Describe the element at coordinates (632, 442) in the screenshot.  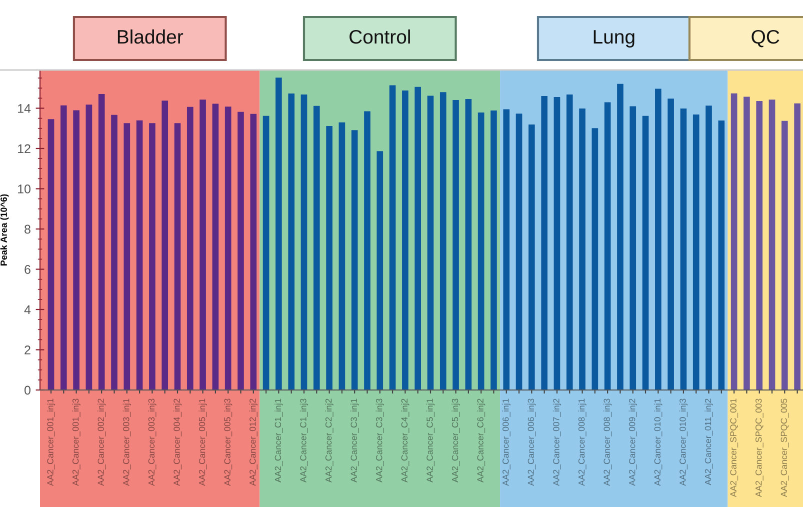
I see `x-tick-label: AA2_Cancer_009_inj2` at that location.